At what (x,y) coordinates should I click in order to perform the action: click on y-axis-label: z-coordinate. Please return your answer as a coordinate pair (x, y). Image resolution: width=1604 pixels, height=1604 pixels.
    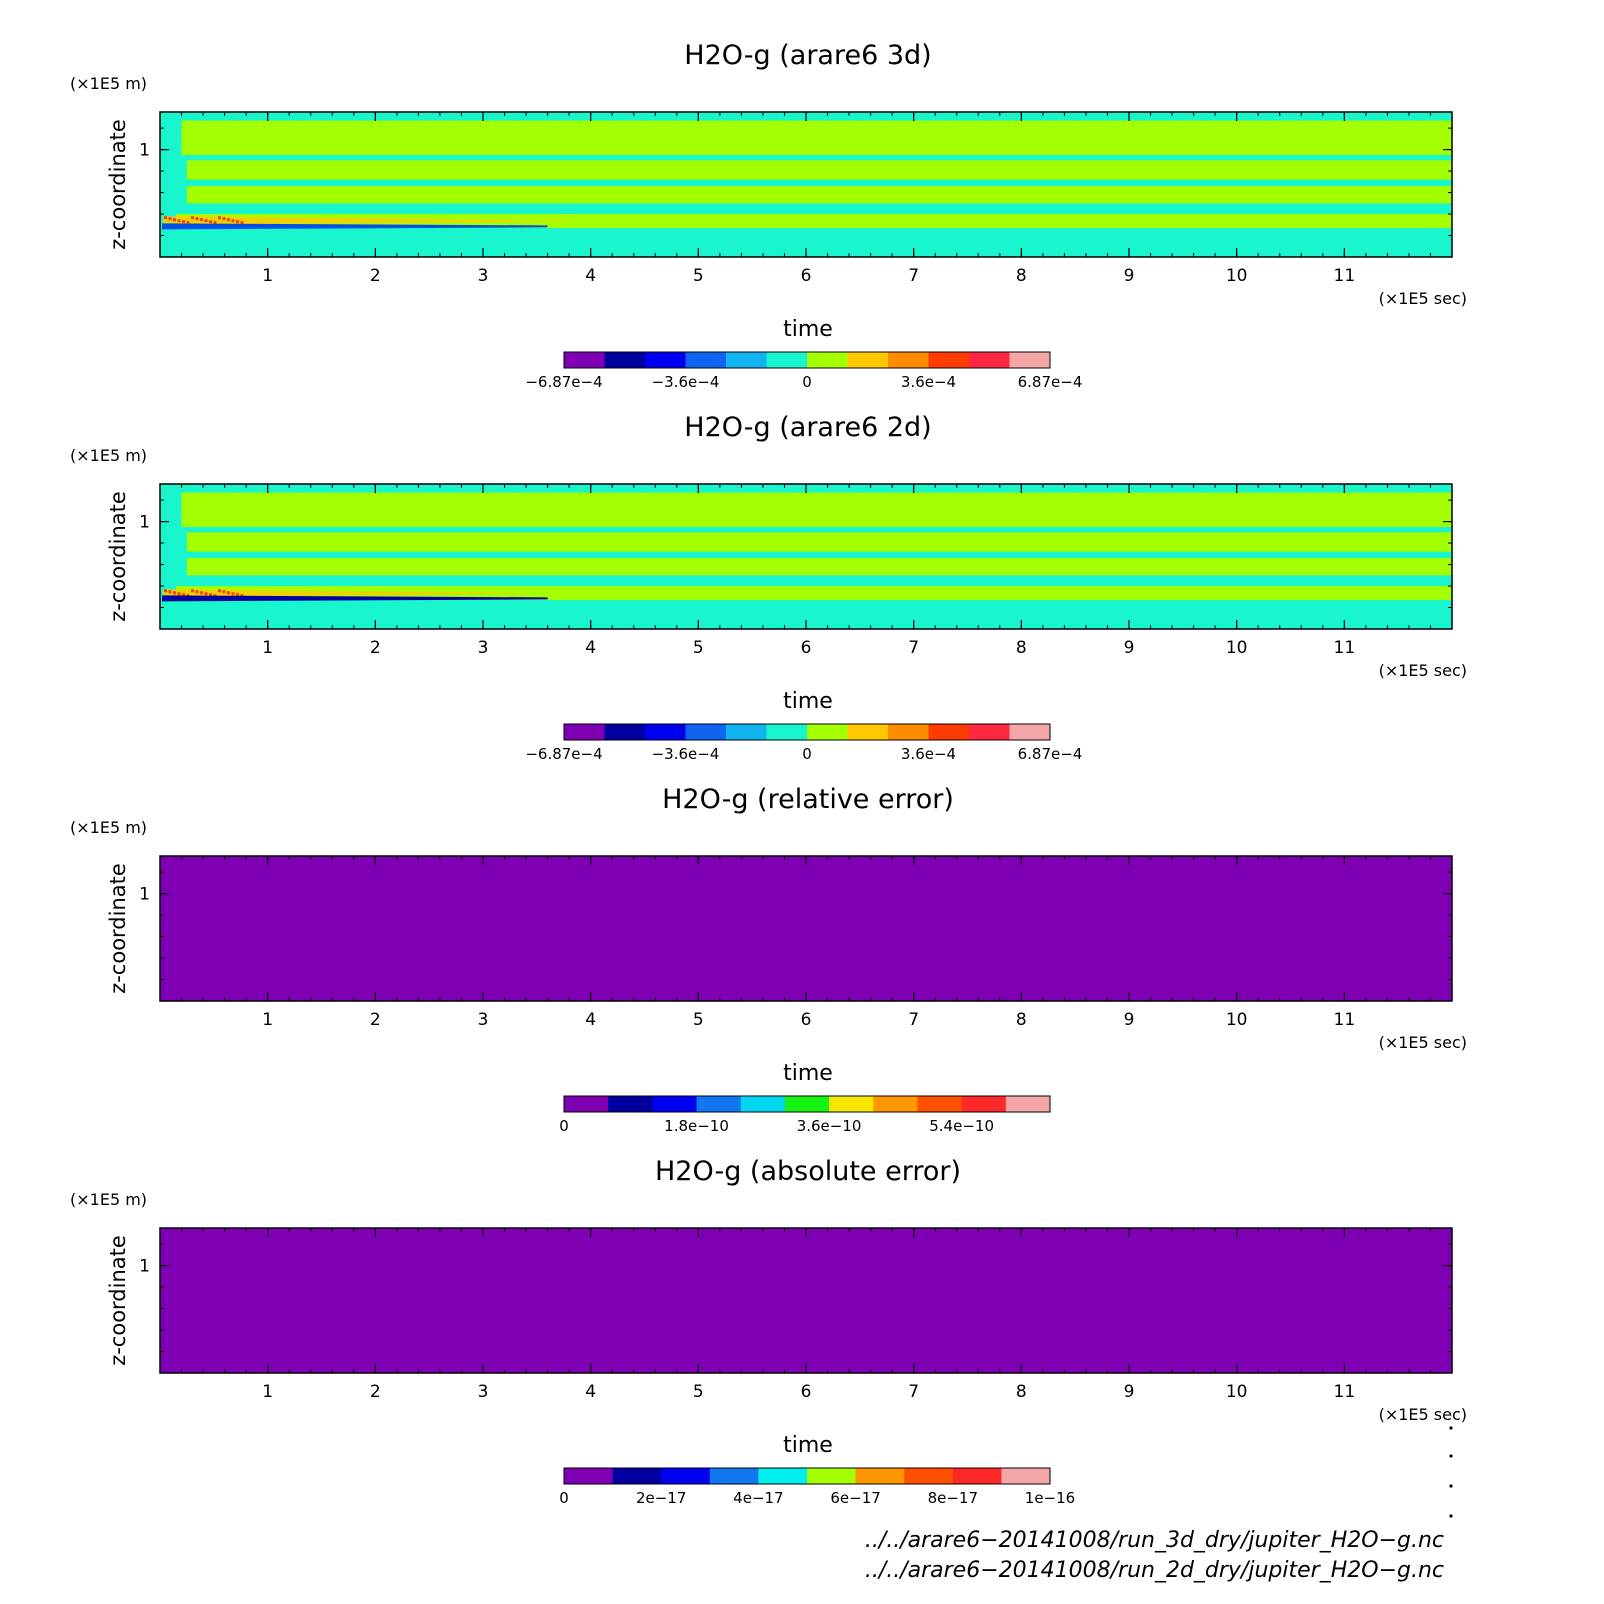
    Looking at the image, I should click on (118, 1300).